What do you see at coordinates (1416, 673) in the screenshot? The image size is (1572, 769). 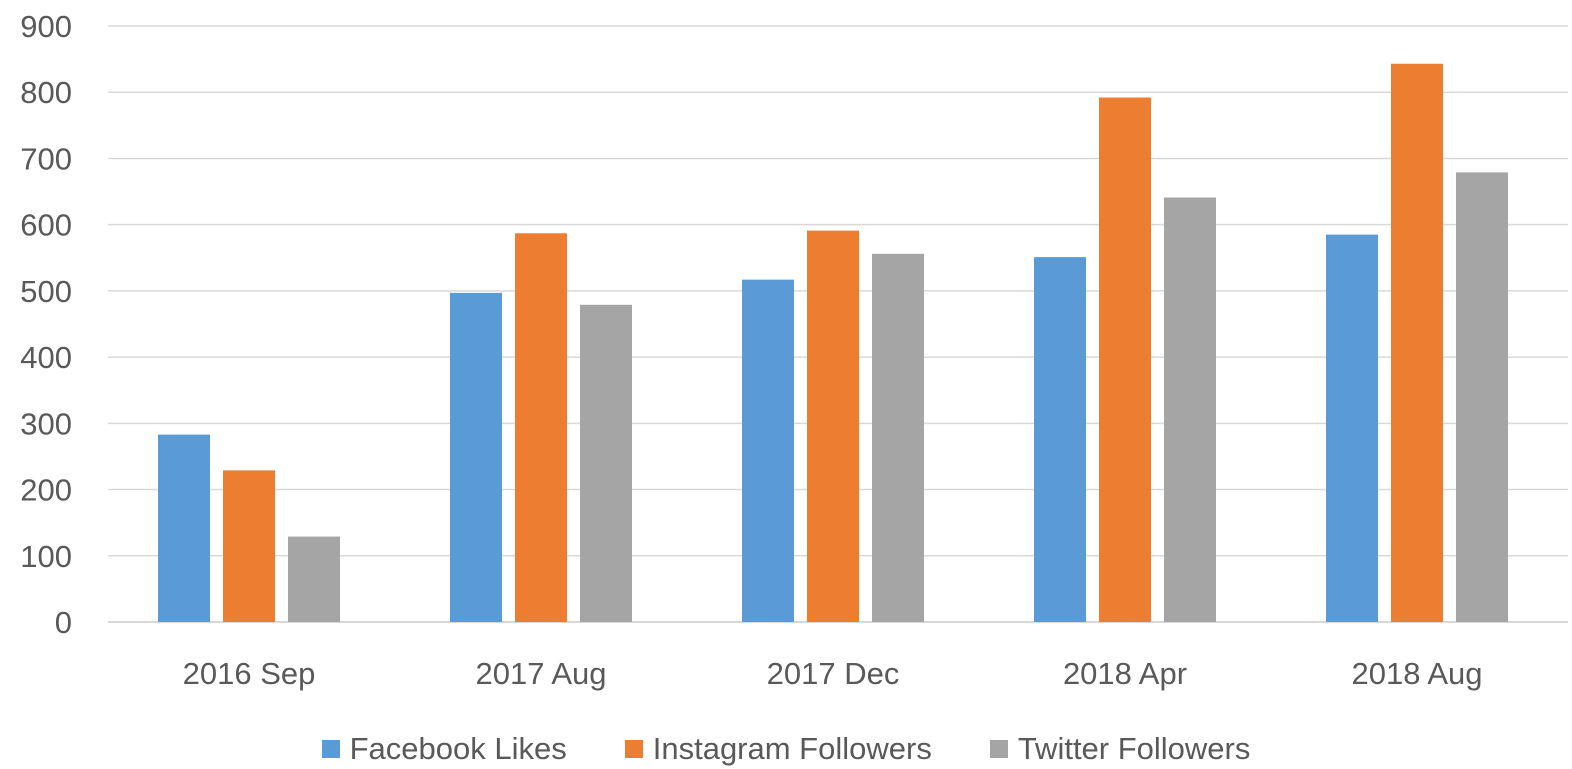 I see `x-tick-label: 2018 Aug` at bounding box center [1416, 673].